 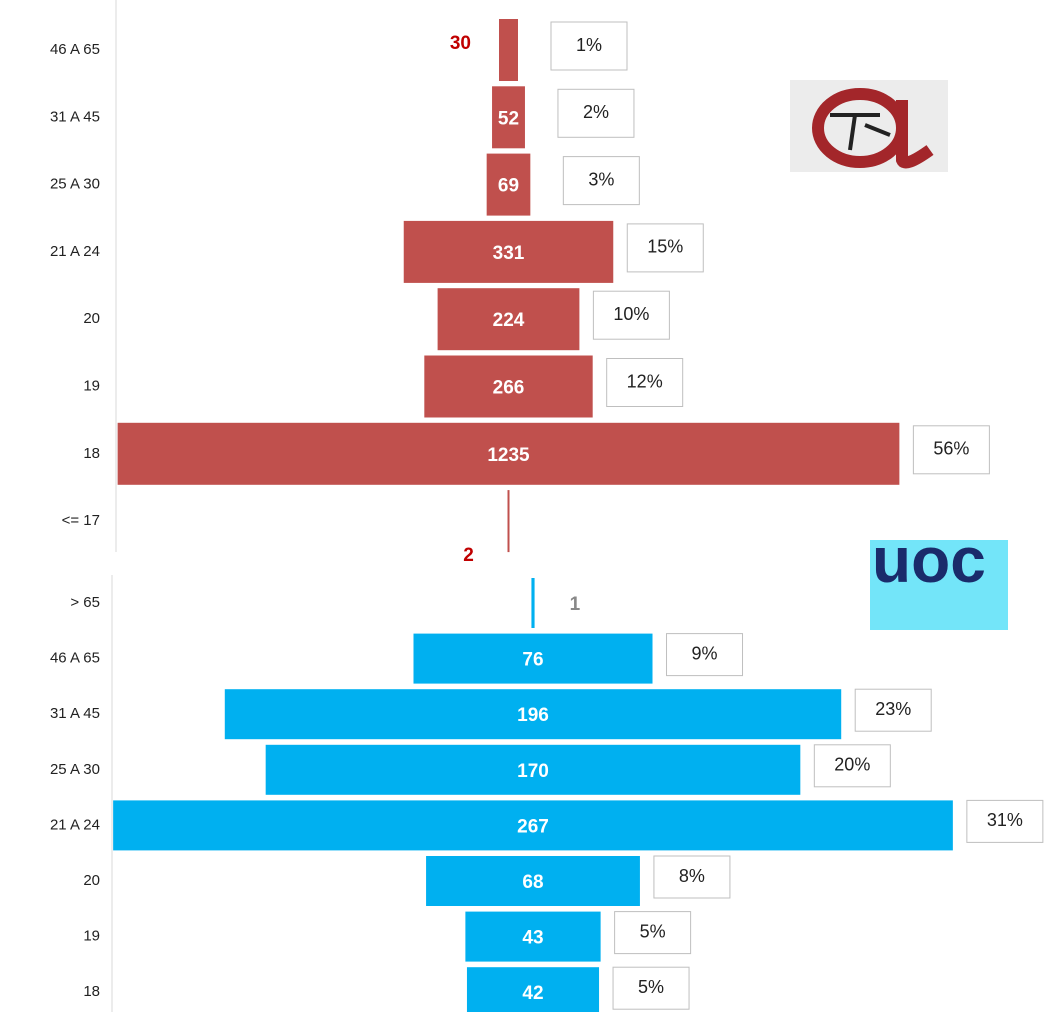 I want to click on share-label: 23%, so click(x=893, y=709).